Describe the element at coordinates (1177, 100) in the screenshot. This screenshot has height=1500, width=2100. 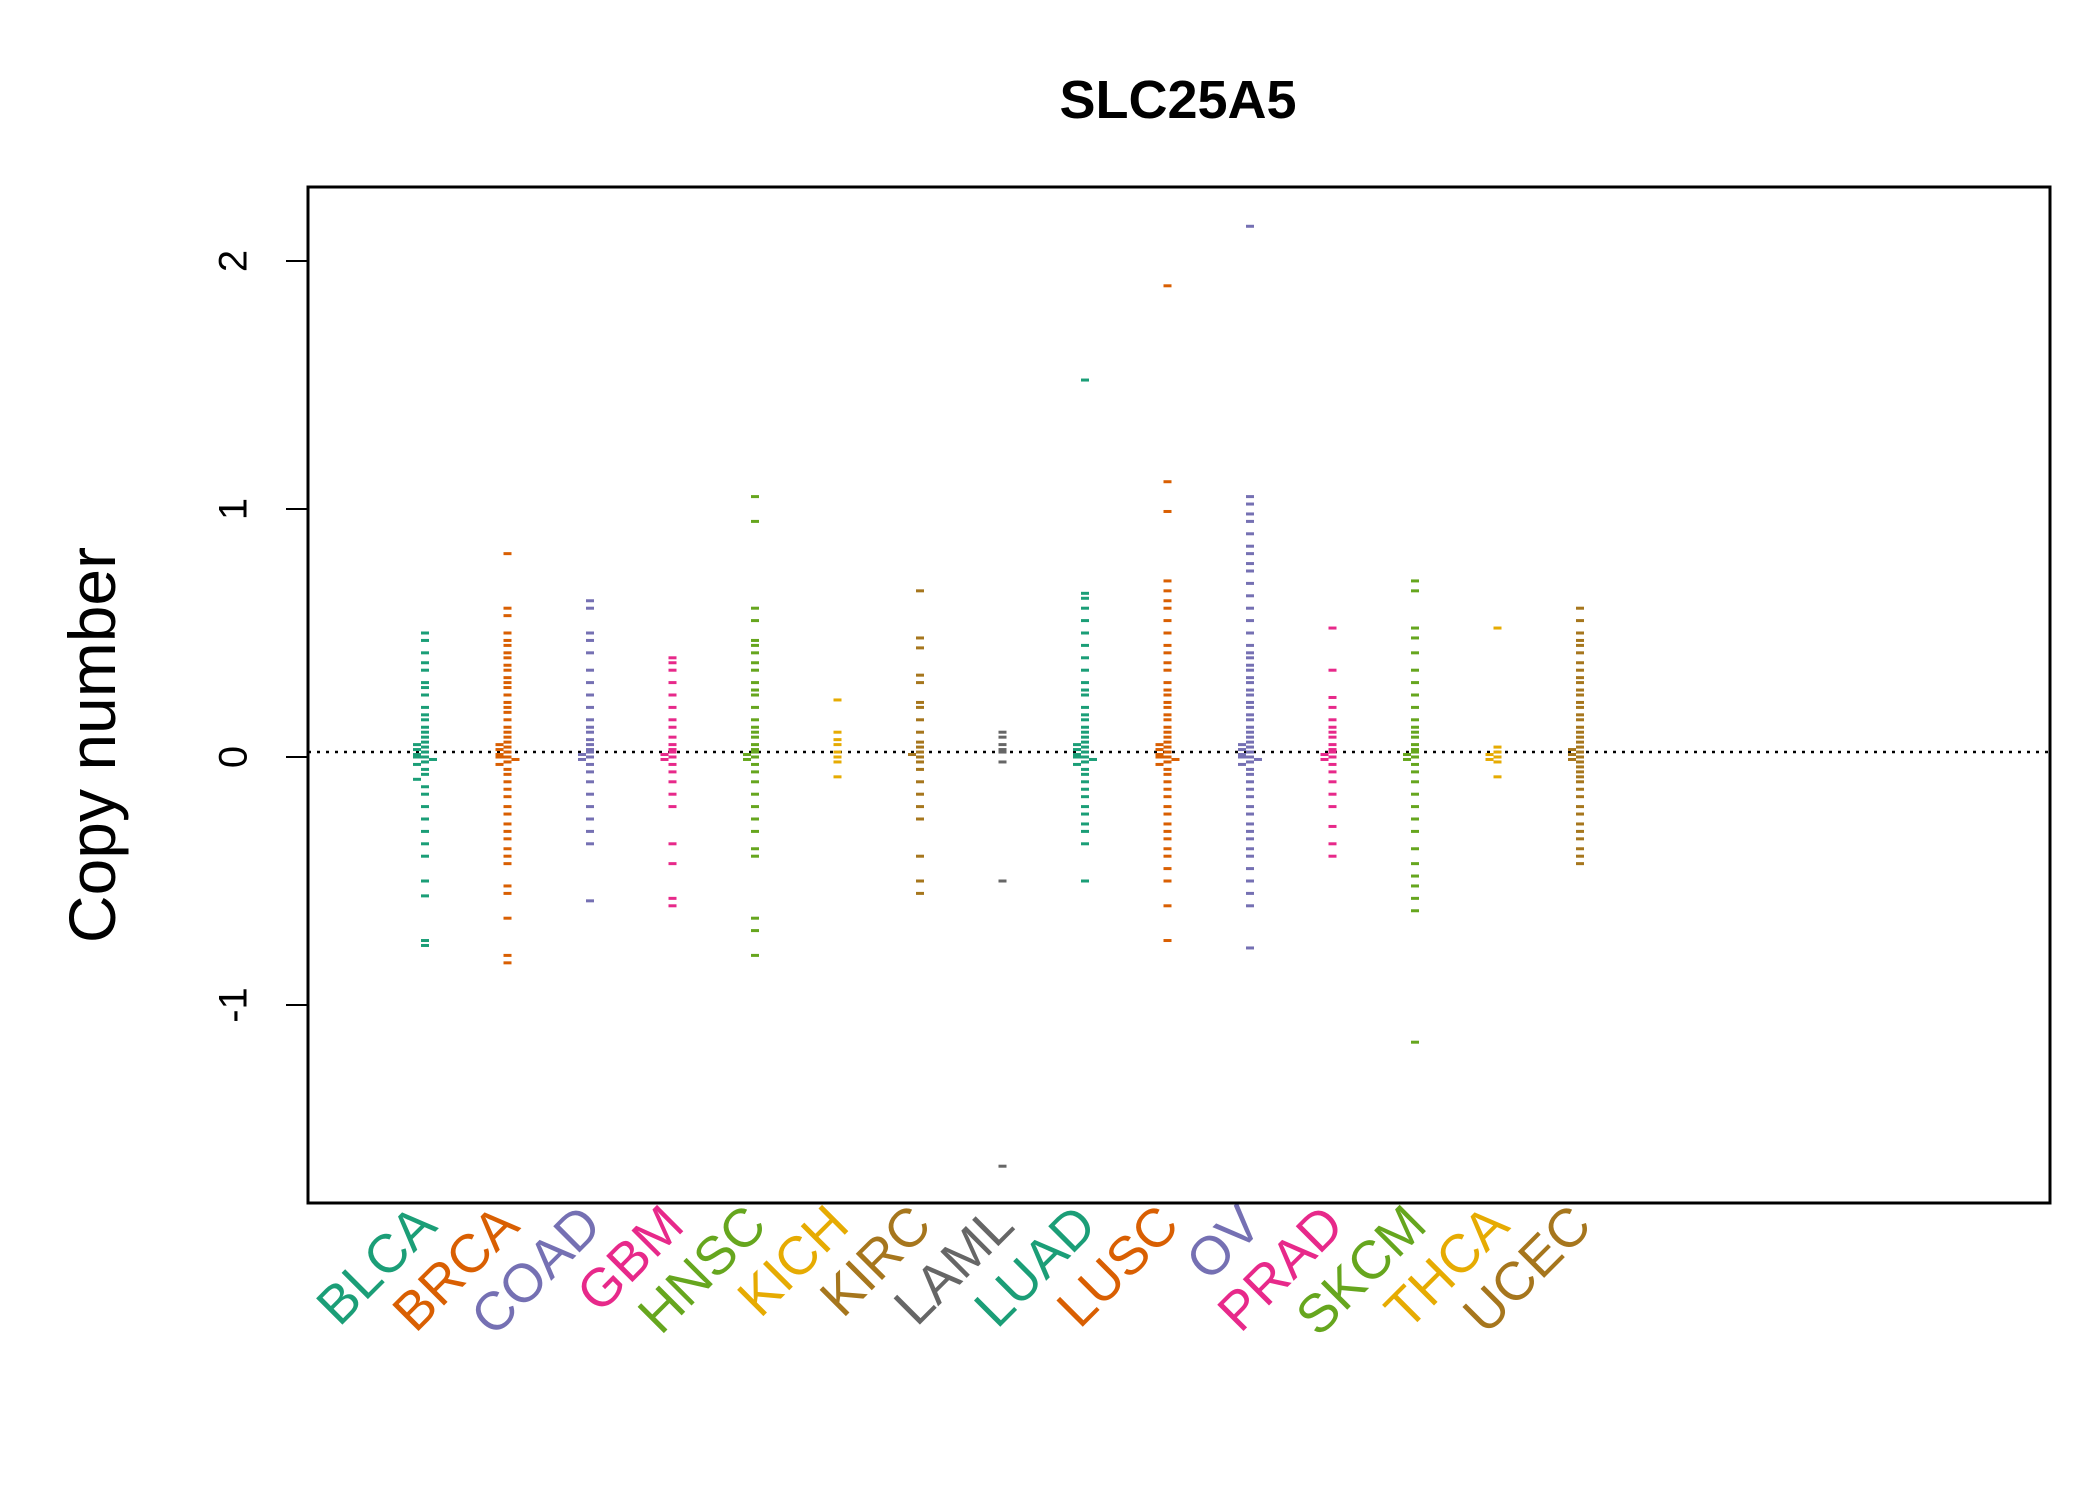
I see `chart-title: SLC25A5` at that location.